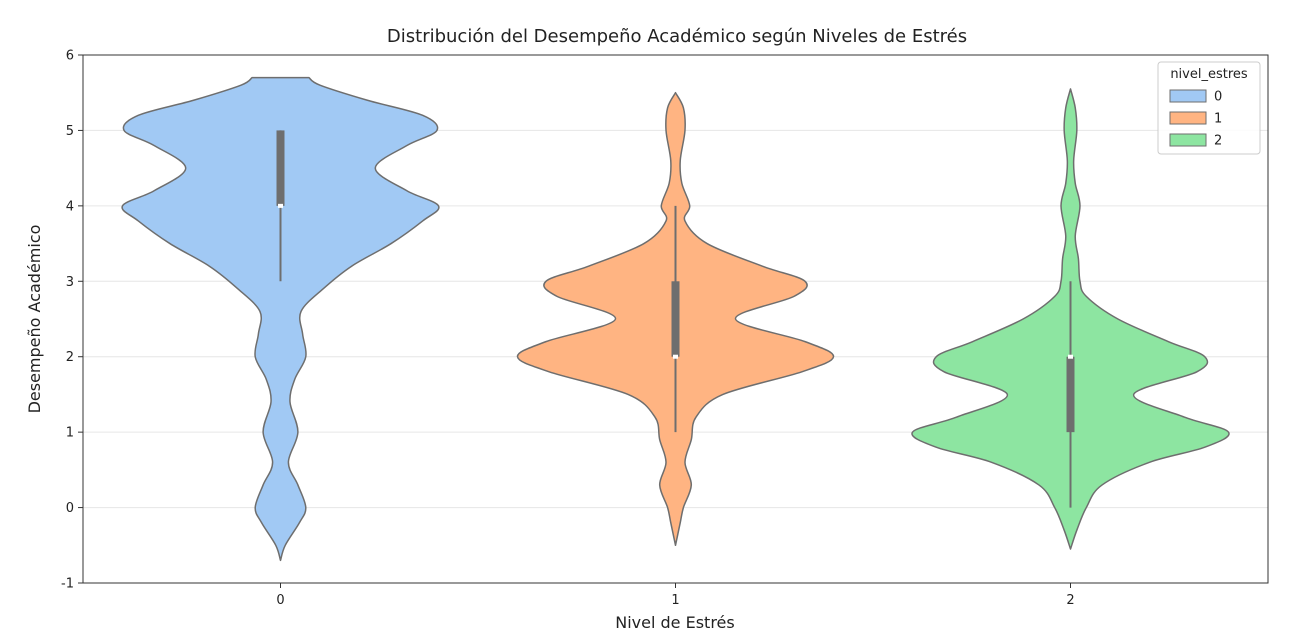 The image size is (1292, 642). What do you see at coordinates (1209, 74) in the screenshot?
I see `legend-title: nivel_estres` at bounding box center [1209, 74].